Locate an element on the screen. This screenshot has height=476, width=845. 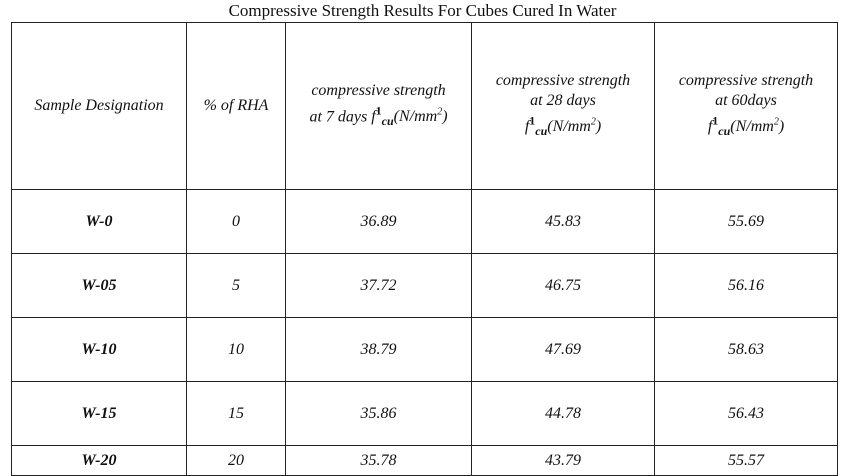
sample-cell: W-10 is located at coordinates (99, 349).